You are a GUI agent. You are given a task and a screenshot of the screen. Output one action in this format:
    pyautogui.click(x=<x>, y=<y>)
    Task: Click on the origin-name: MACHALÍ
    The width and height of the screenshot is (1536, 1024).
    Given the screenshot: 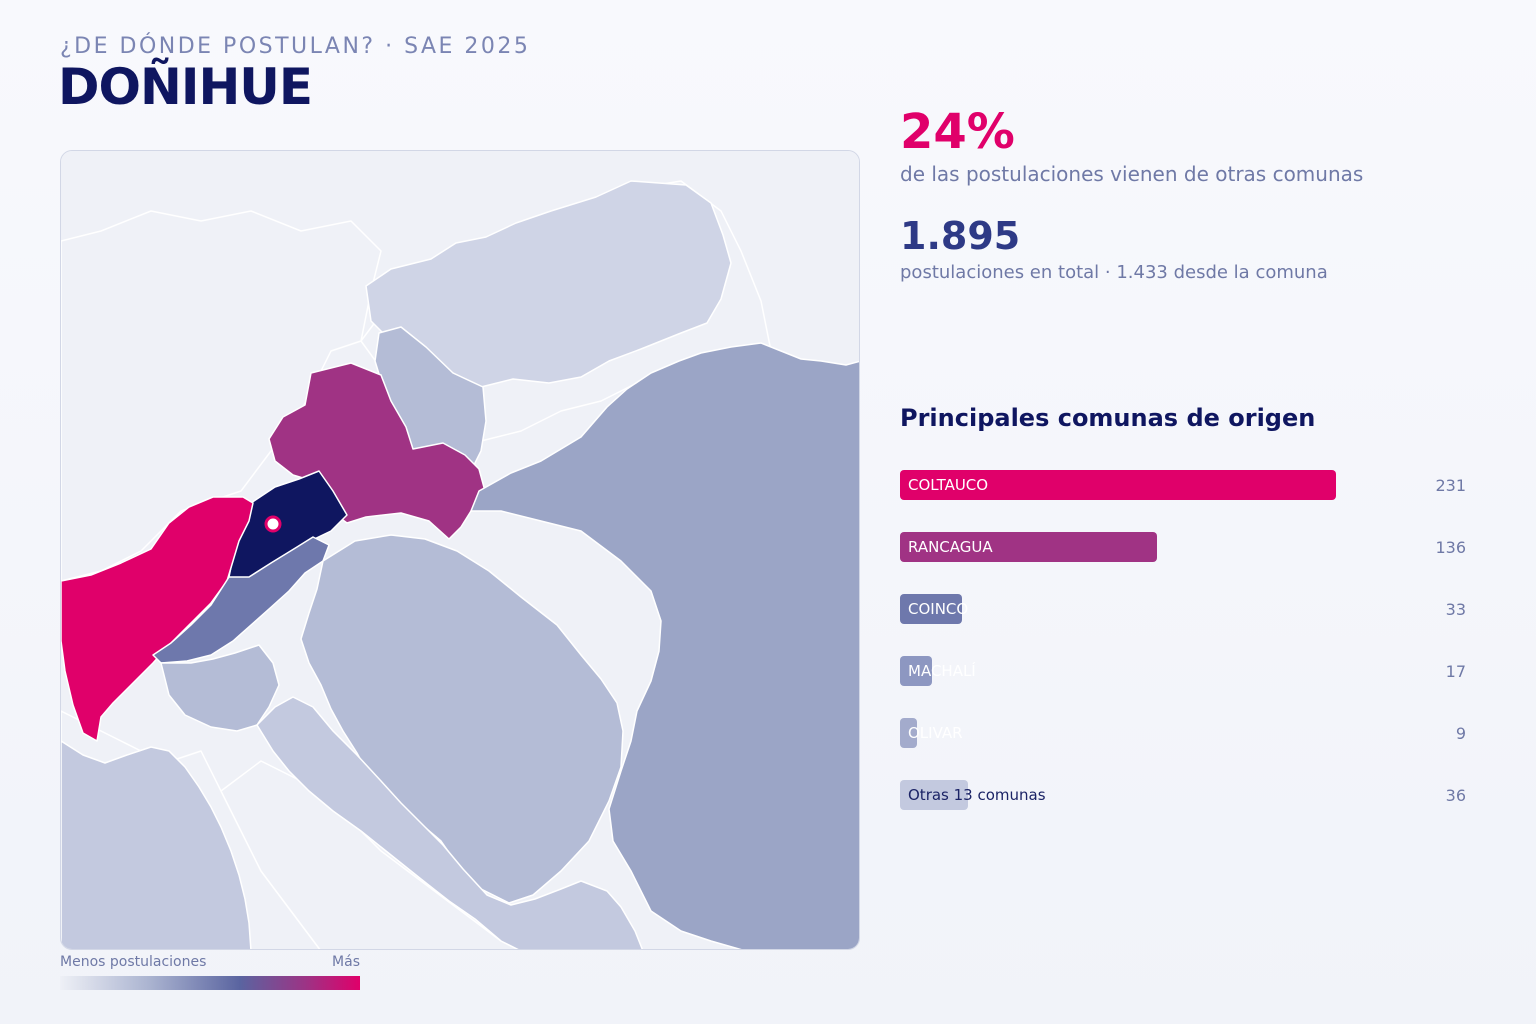 What is the action you would take?
    pyautogui.click(x=942, y=671)
    